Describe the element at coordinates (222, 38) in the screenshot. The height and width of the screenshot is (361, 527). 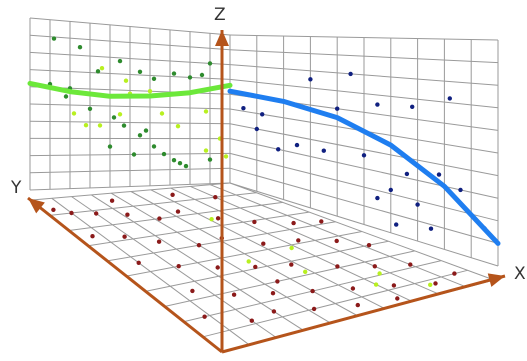
I see `z-axis-arrowhead` at that location.